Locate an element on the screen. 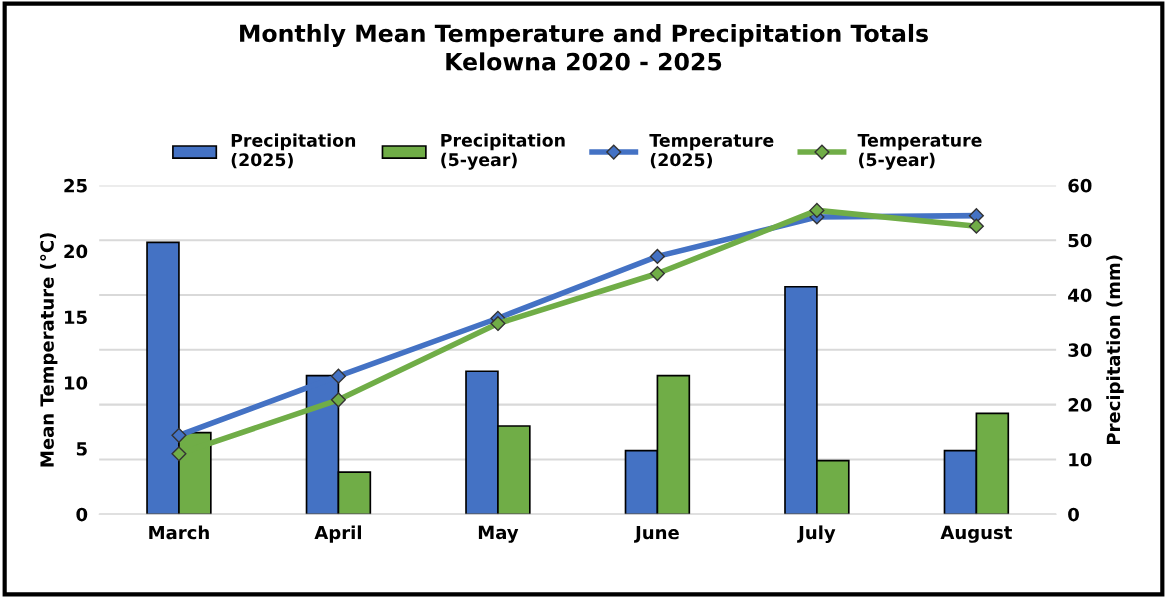 The image size is (1167, 598). y-tick-label: 20 is located at coordinates (76, 251).